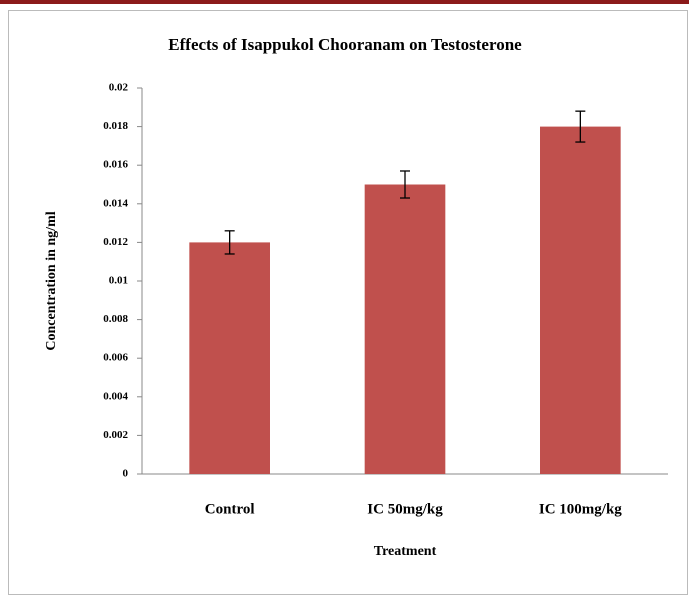  I want to click on y-tick-label: 0.004, so click(115, 396).